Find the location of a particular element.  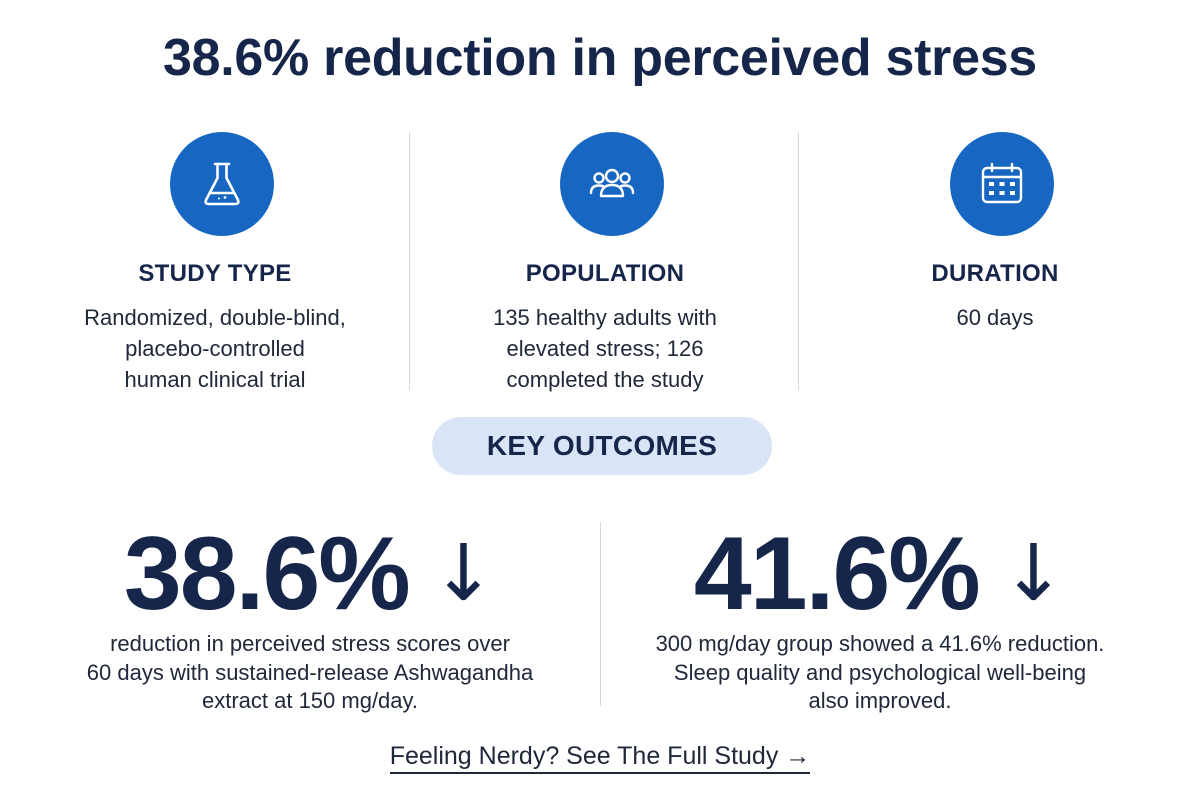

key-outcomes-badge: KEY OUTCOMES is located at coordinates (602, 446).